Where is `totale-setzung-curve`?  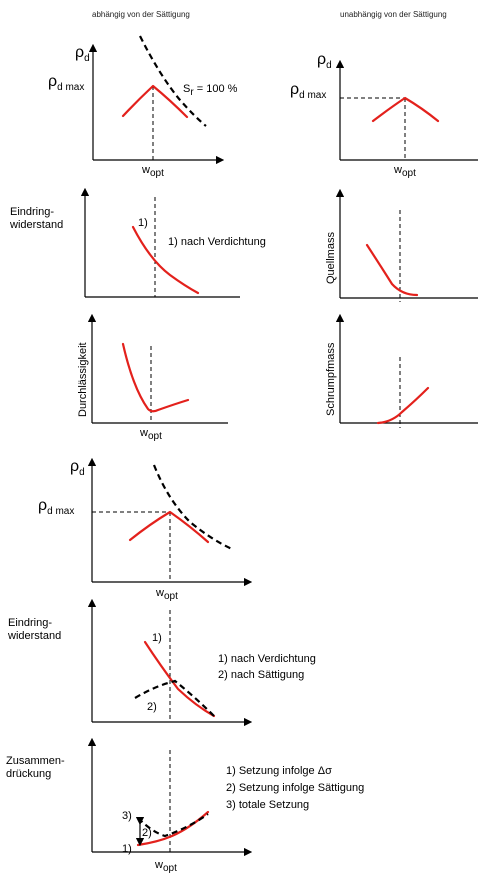 totale-setzung-curve is located at coordinates (173, 825).